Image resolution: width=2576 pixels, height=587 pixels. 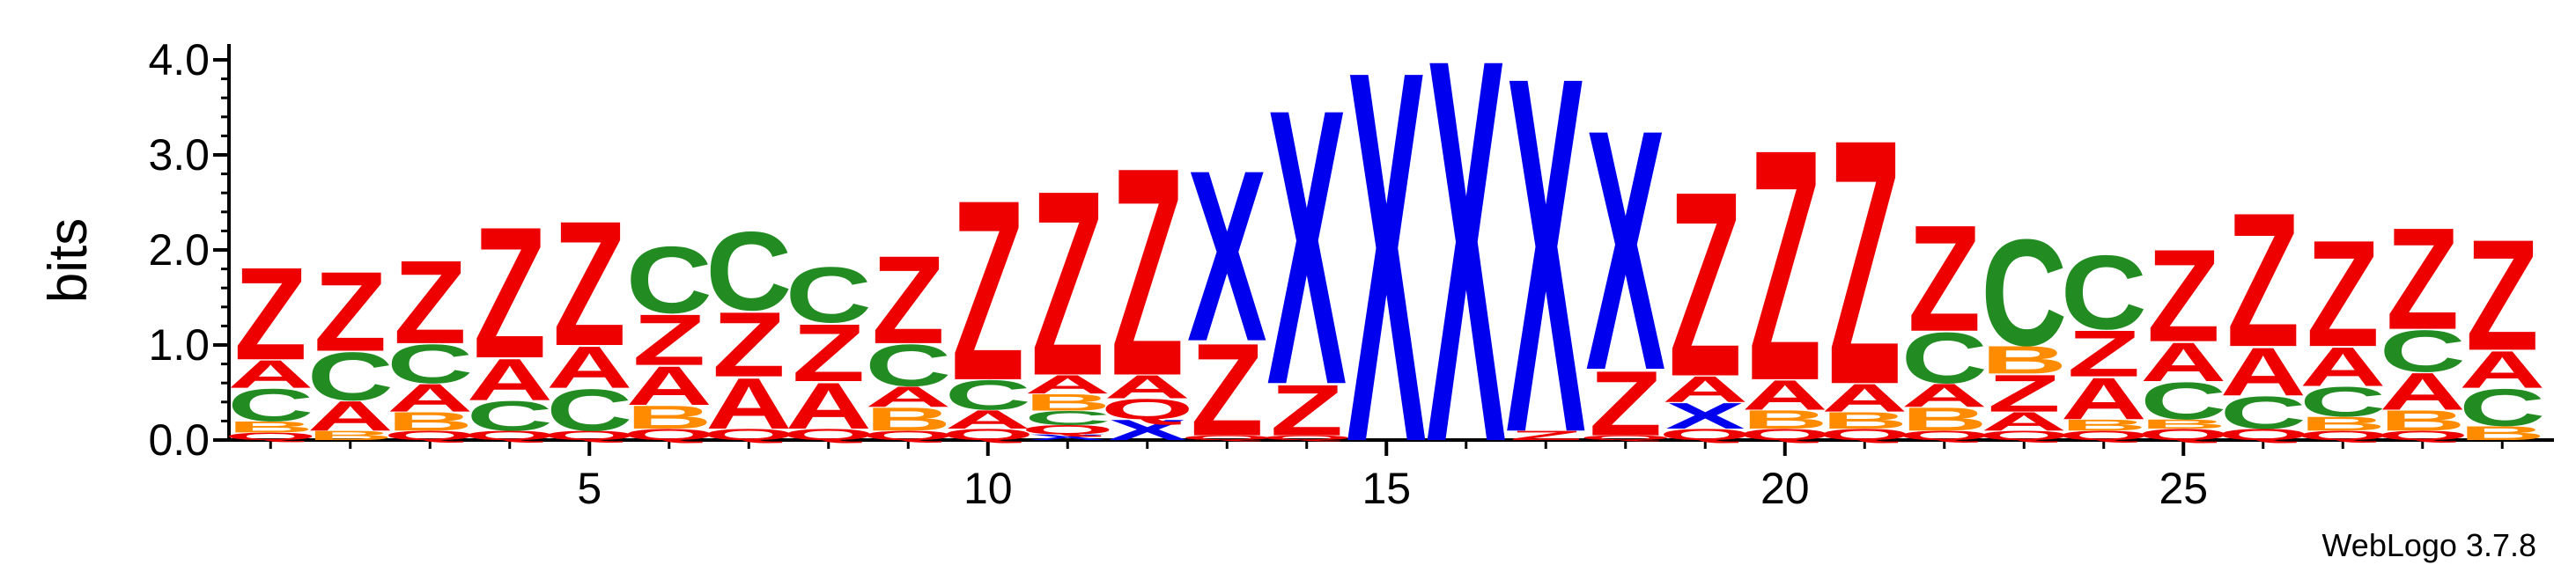 I want to click on x-axis: 5 10 15 20 25, so click(x=1391, y=476).